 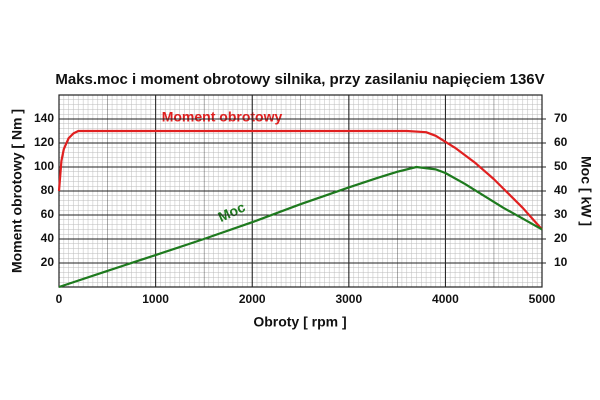 What do you see at coordinates (44, 166) in the screenshot?
I see `y-tick-label: 100` at bounding box center [44, 166].